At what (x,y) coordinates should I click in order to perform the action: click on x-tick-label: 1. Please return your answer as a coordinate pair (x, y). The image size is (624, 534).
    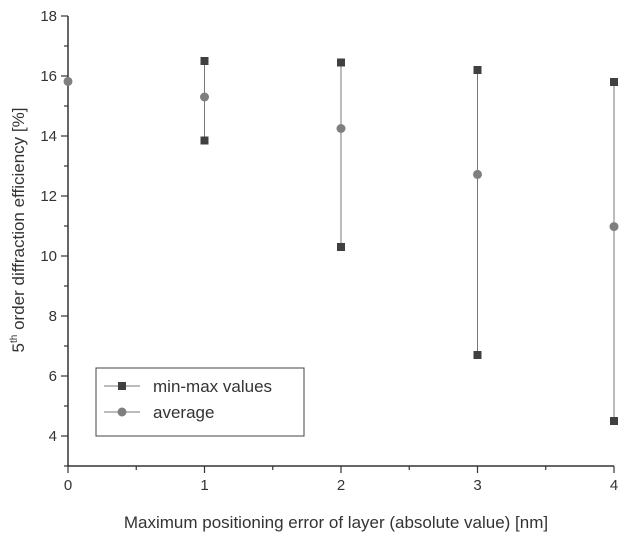
    Looking at the image, I should click on (204, 485).